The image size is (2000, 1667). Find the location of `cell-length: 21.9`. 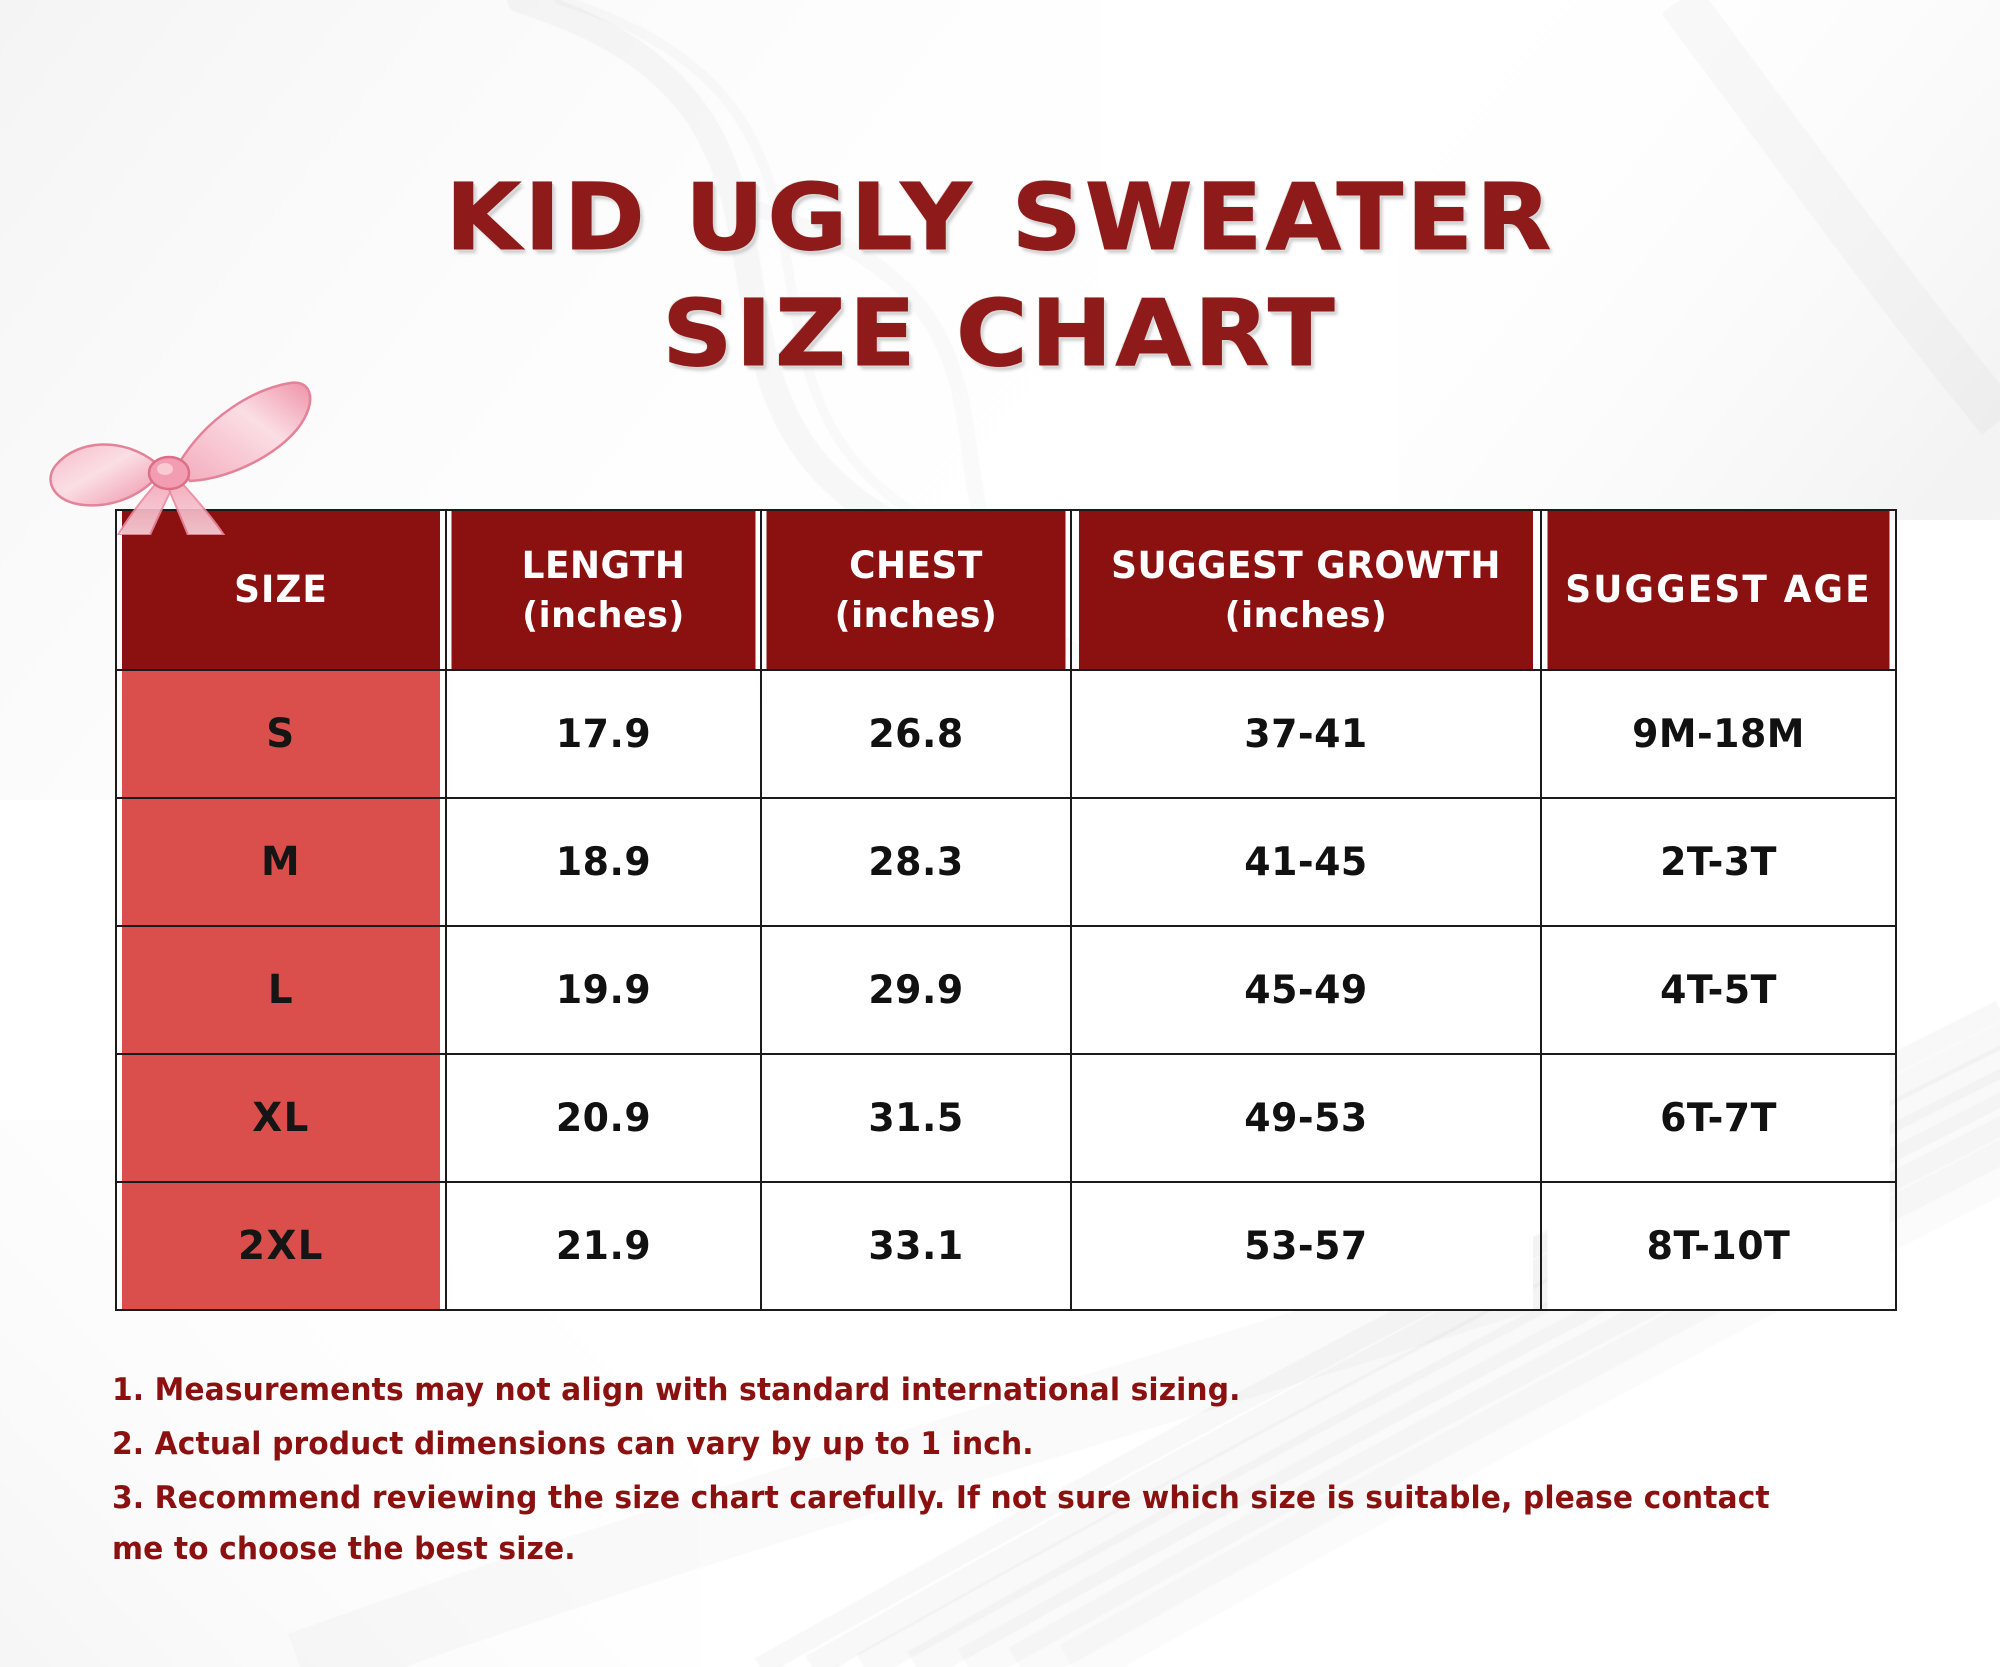

cell-length: 21.9 is located at coordinates (603, 1246).